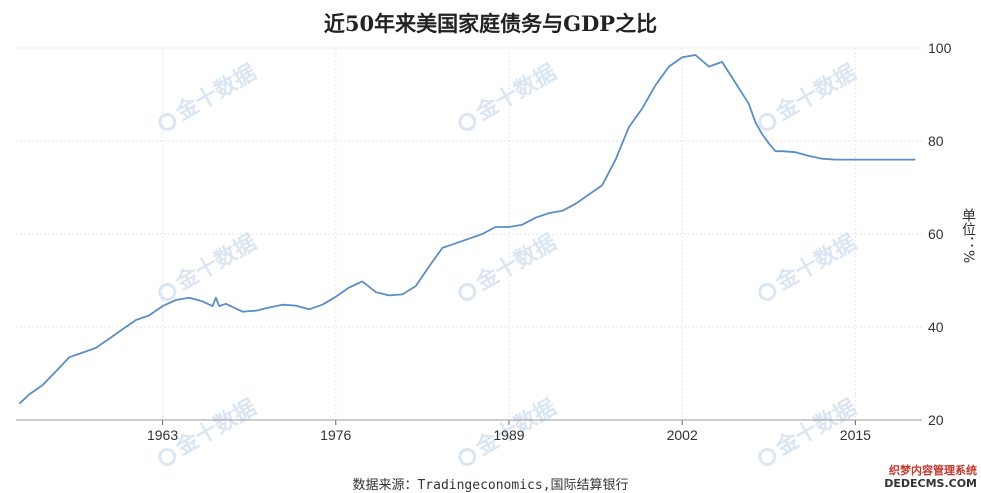 The width and height of the screenshot is (981, 493). What do you see at coordinates (682, 435) in the screenshot?
I see `x-tick-label: 2002` at bounding box center [682, 435].